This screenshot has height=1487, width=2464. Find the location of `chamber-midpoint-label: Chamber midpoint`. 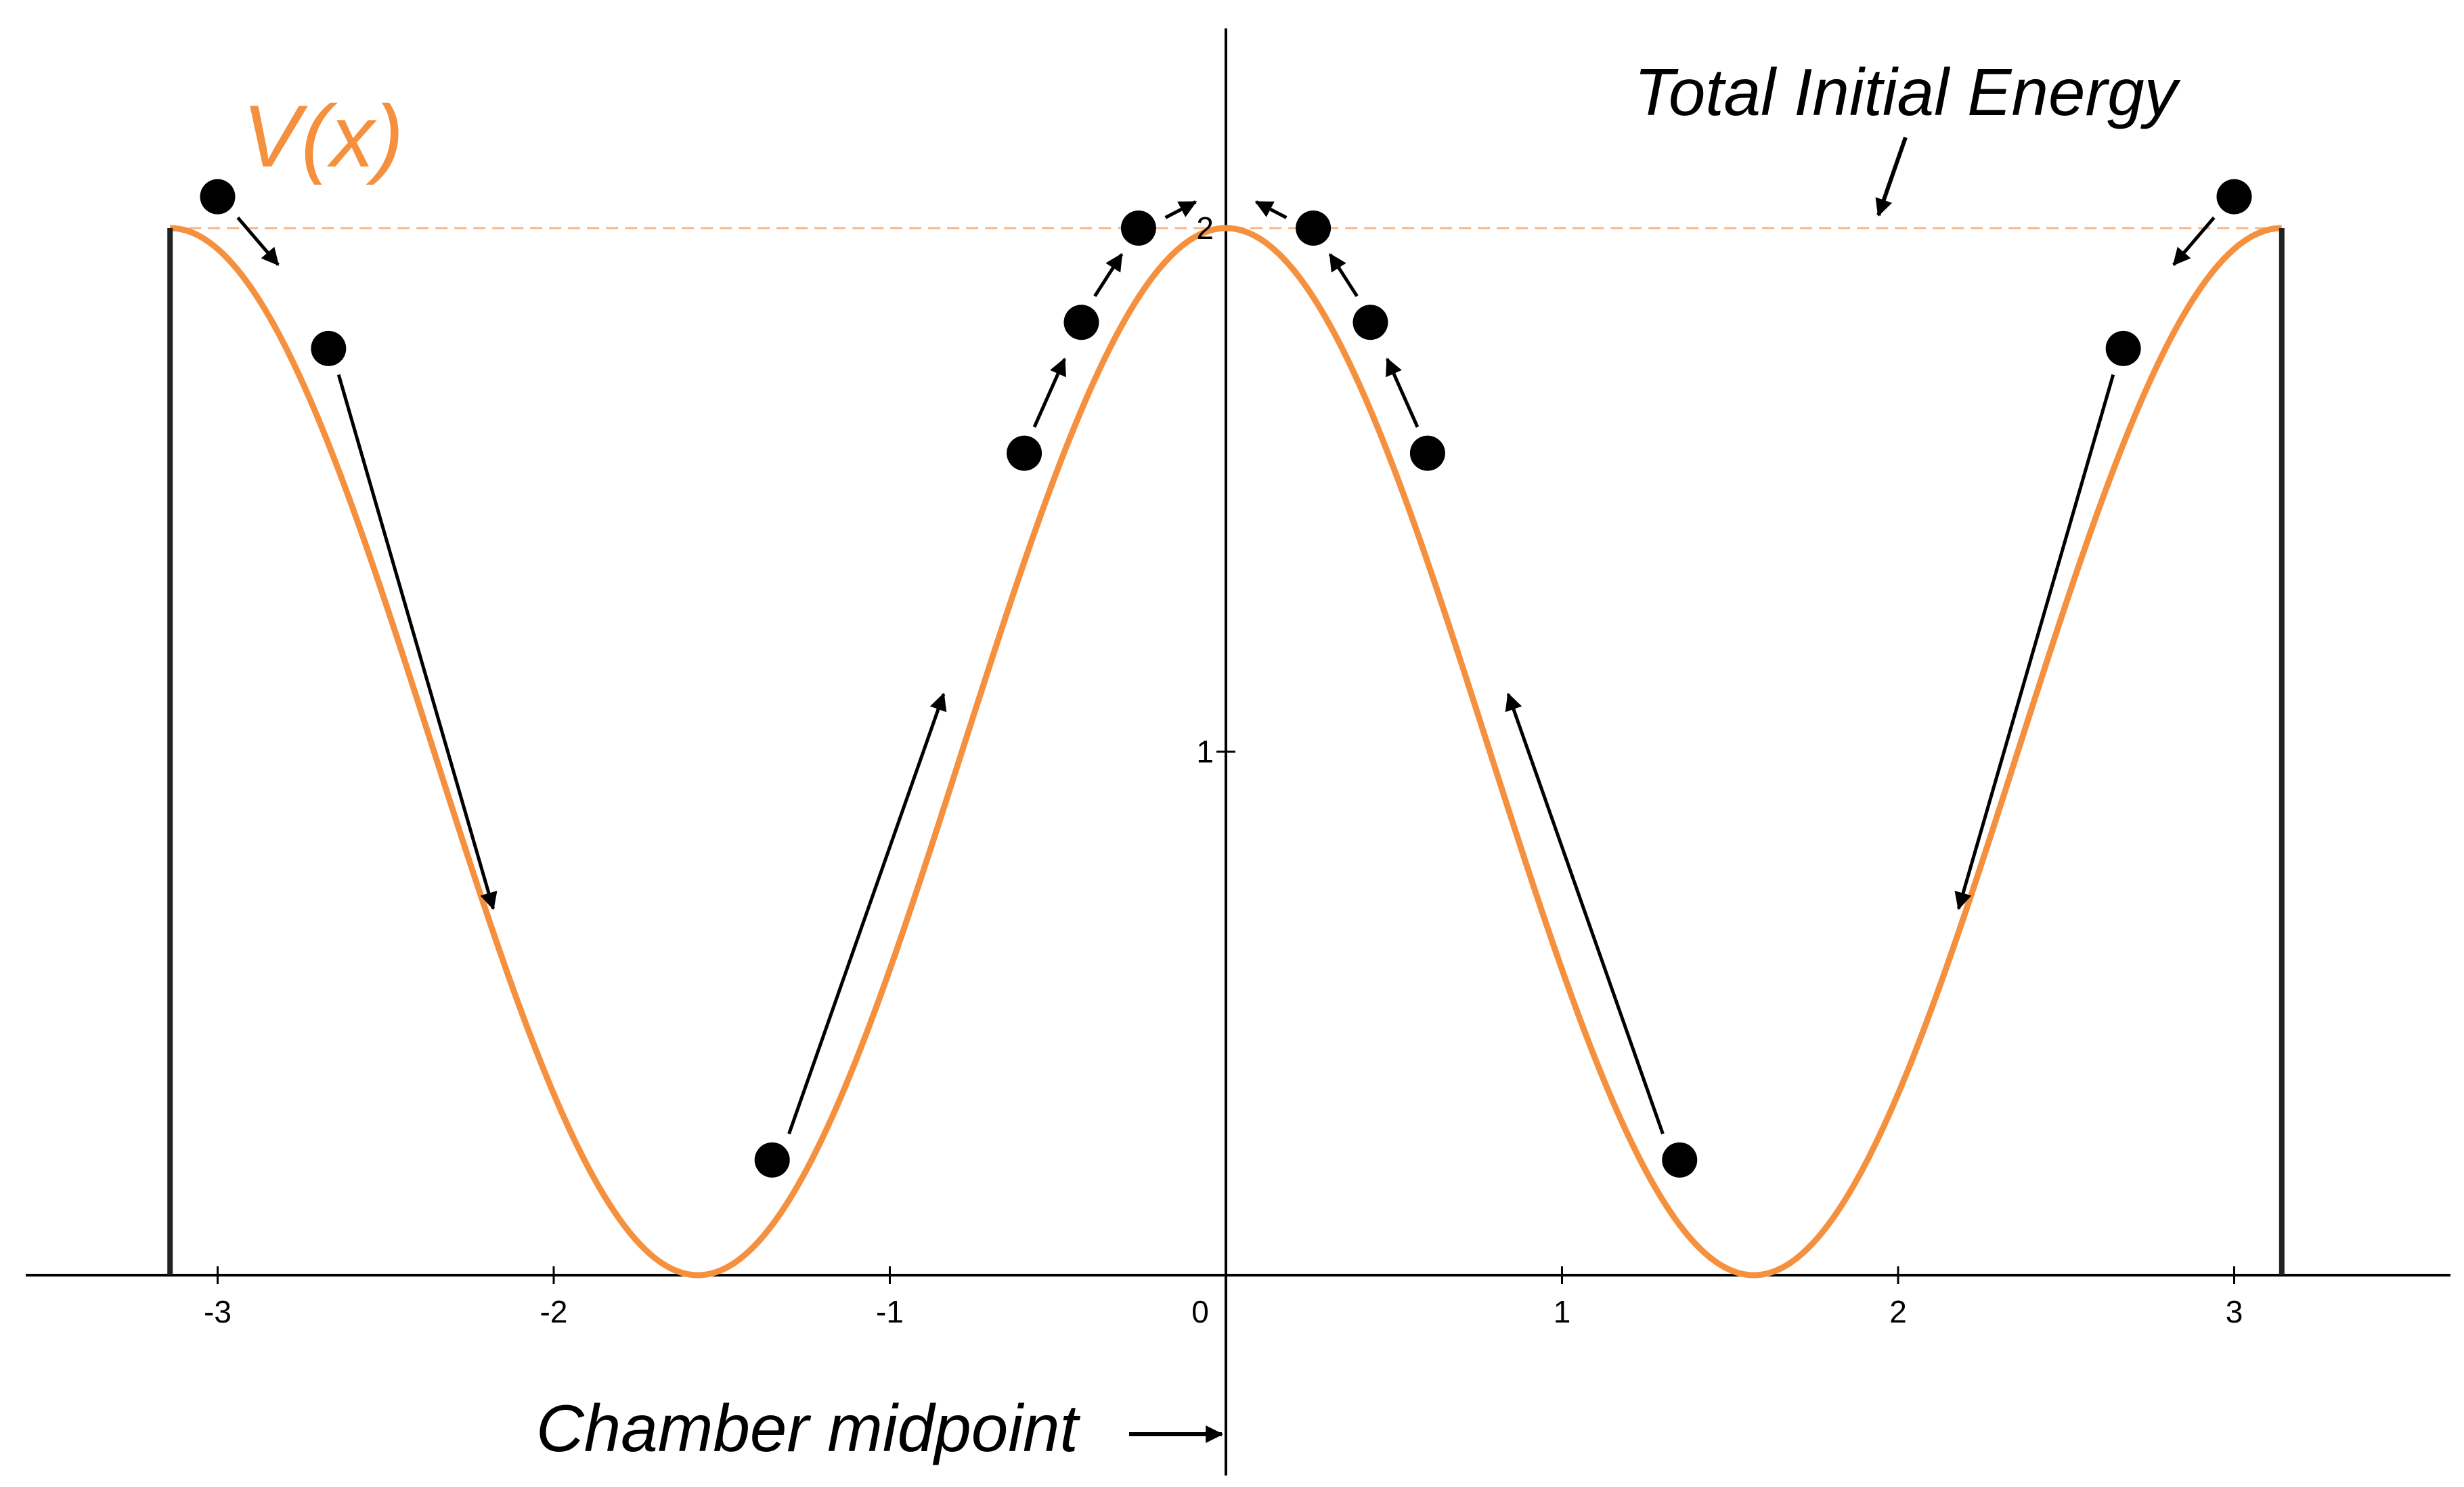

chamber-midpoint-label: Chamber midpoint is located at coordinates (808, 1428).